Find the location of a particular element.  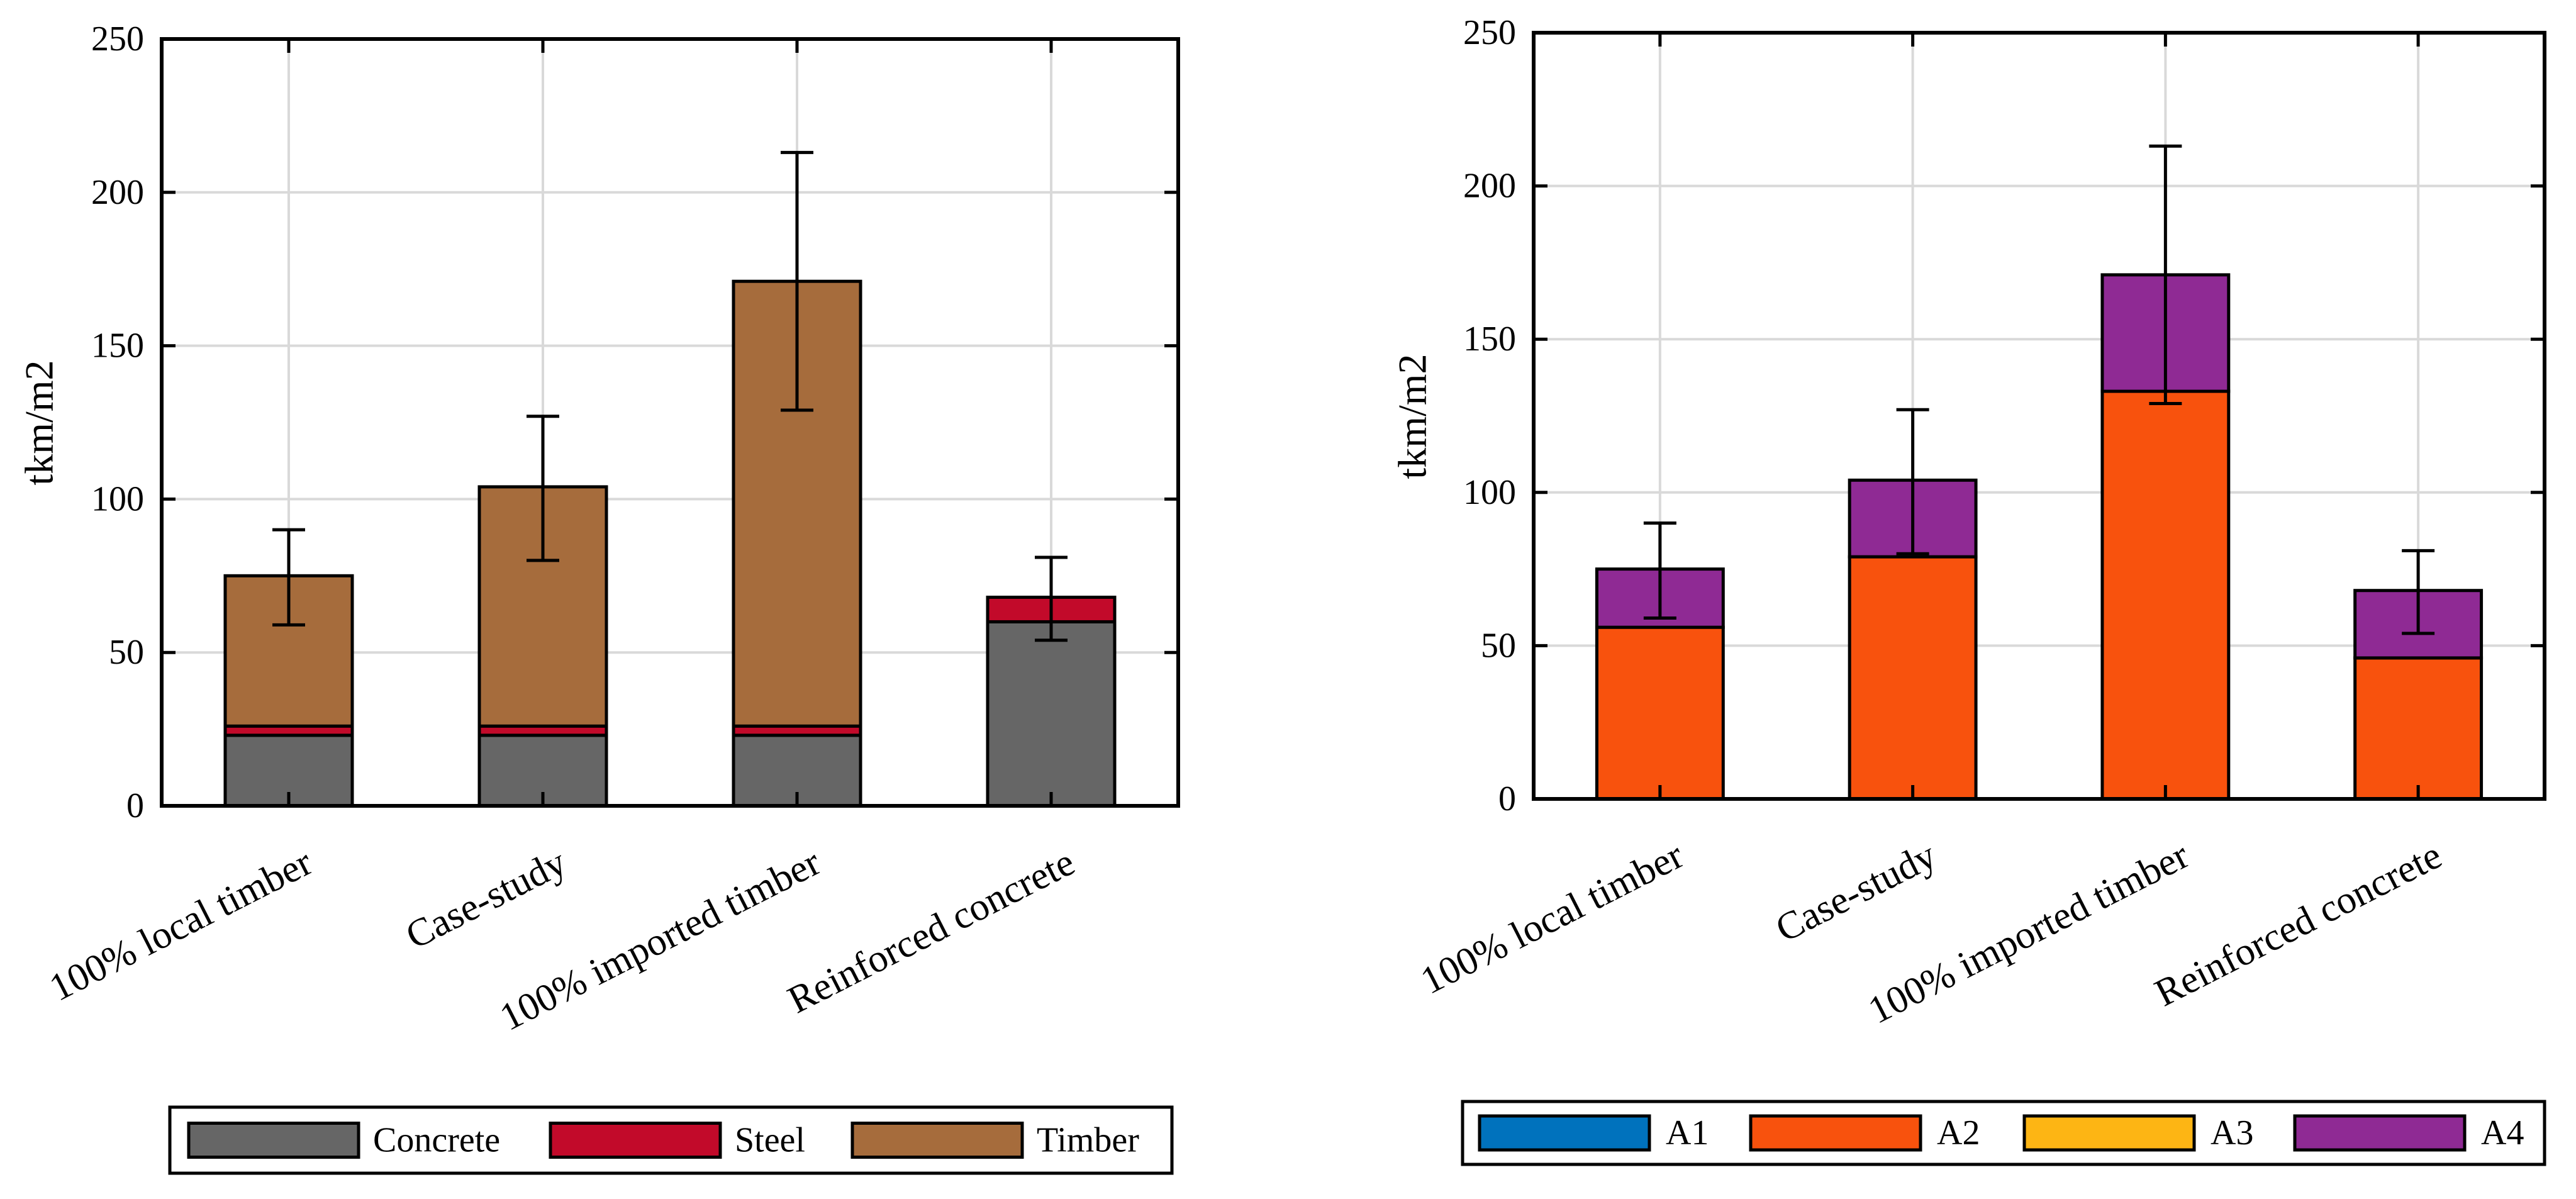

legend: Concrete Steel Timber is located at coordinates (671, 1140).